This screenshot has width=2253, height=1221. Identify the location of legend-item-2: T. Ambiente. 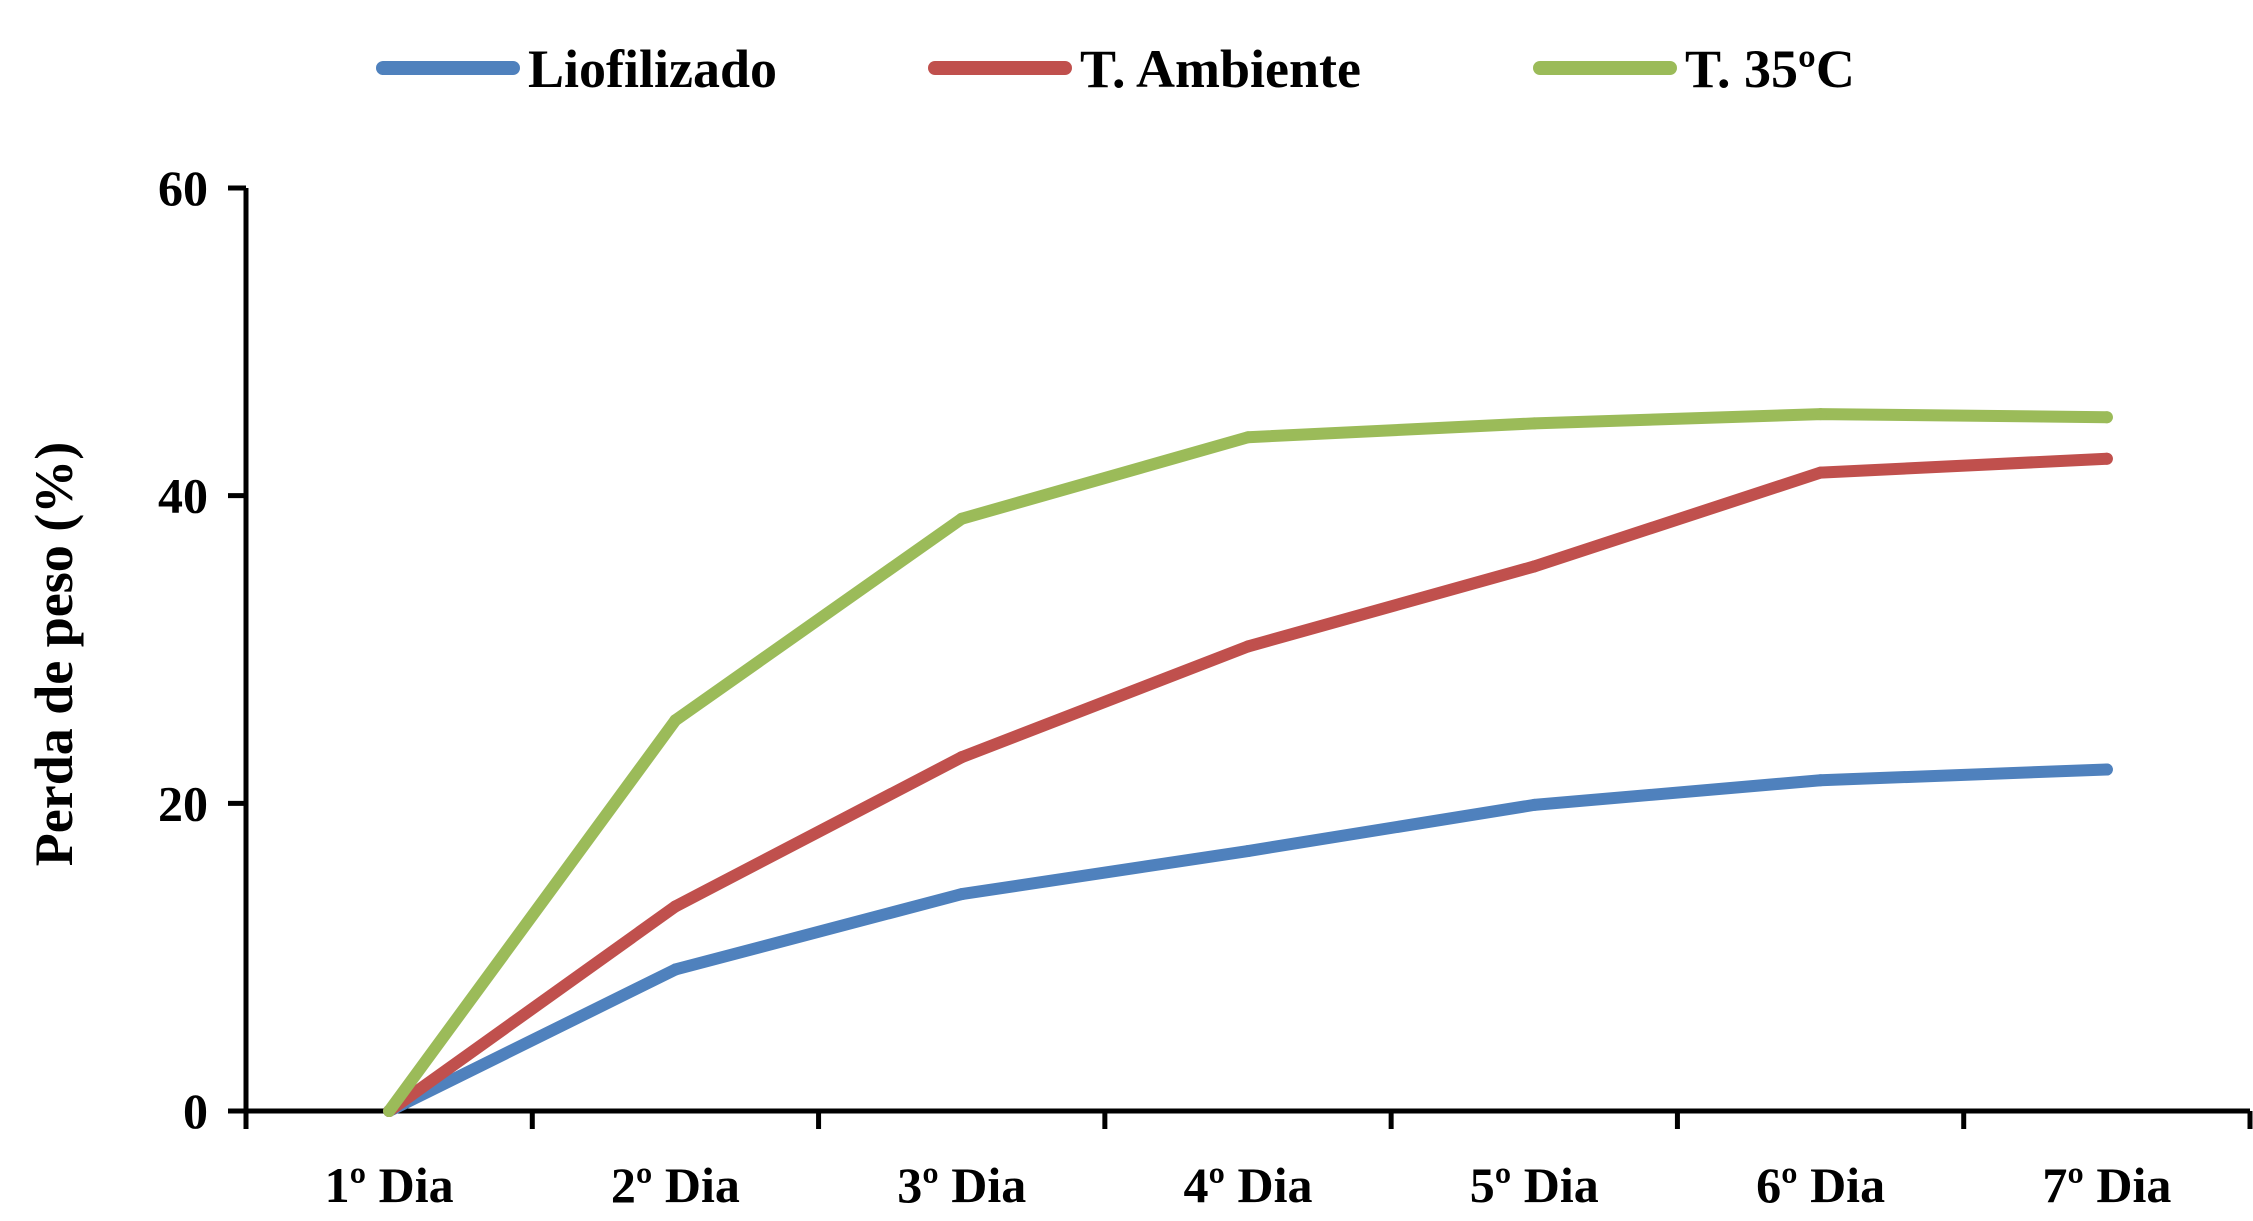
(1144, 69).